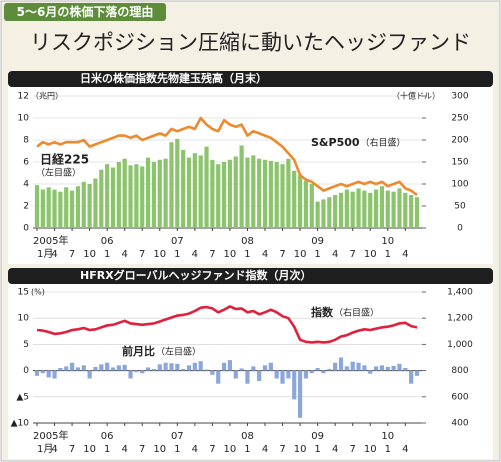 The image size is (501, 462). I want to click on y-tick-label: 12, so click(23, 97).